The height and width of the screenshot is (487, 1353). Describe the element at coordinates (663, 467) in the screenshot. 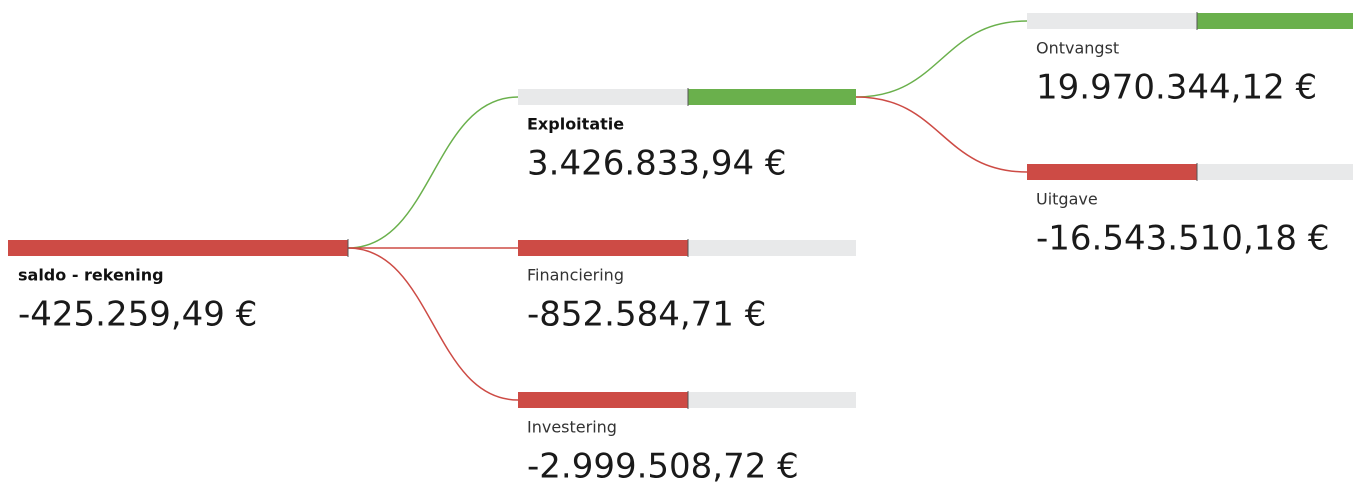

I see `node-value: -2.999.508,72 €` at that location.